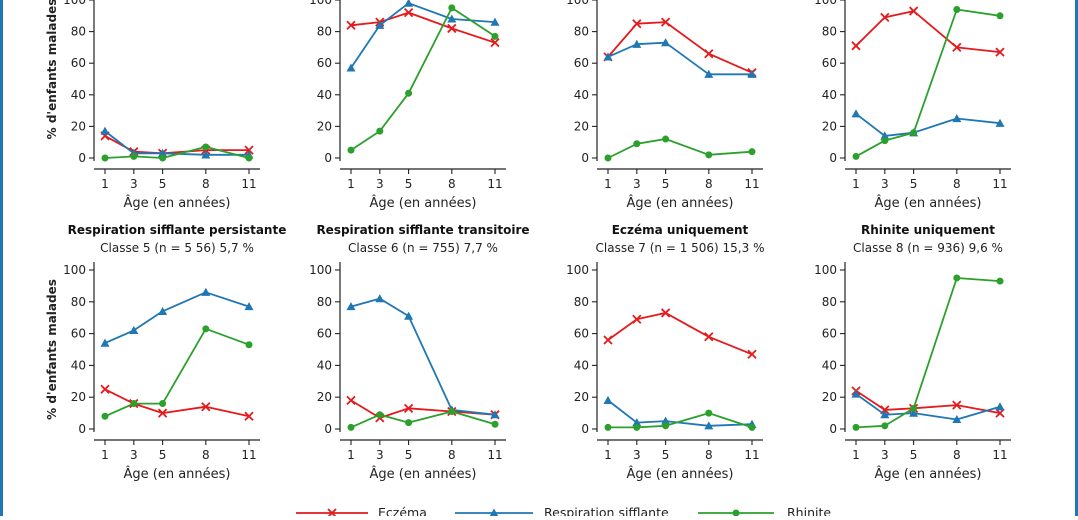 This screenshot has height=520, width=1078. I want to click on legend: Eczéma Respiration sifflante Rhinite, so click(563, 512).